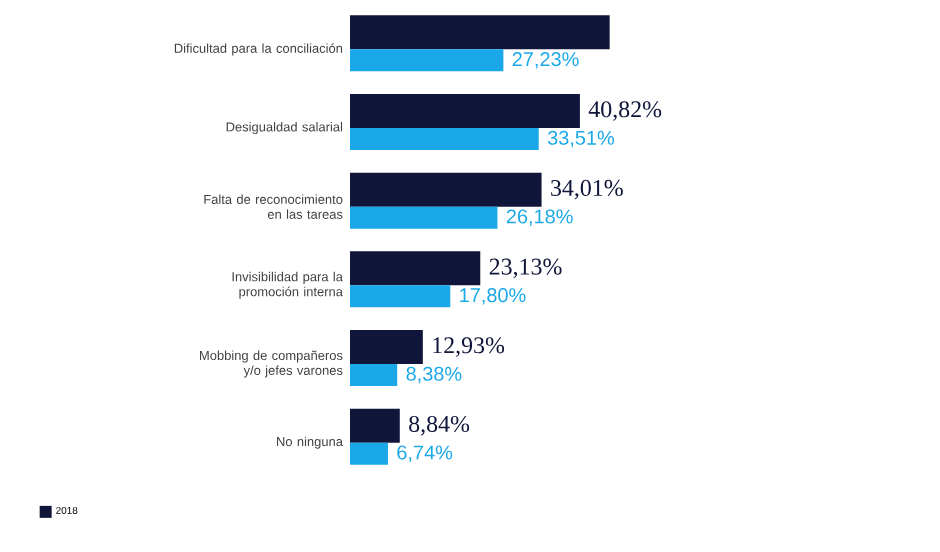 The image size is (940, 552). I want to click on data-label: 23,13%, so click(525, 268).